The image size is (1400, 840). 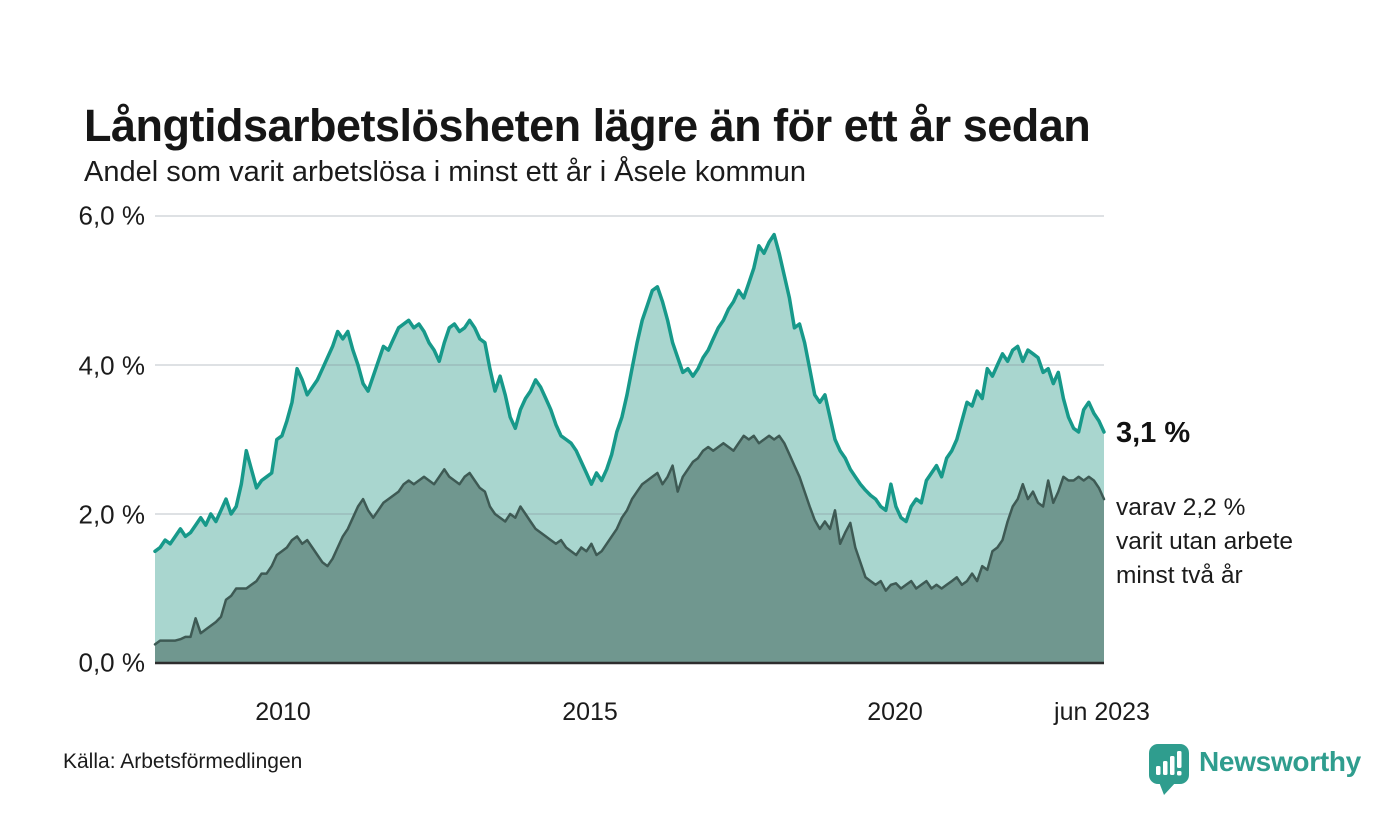 What do you see at coordinates (112, 662) in the screenshot?
I see `y-axis-label-0: 0,0 %` at bounding box center [112, 662].